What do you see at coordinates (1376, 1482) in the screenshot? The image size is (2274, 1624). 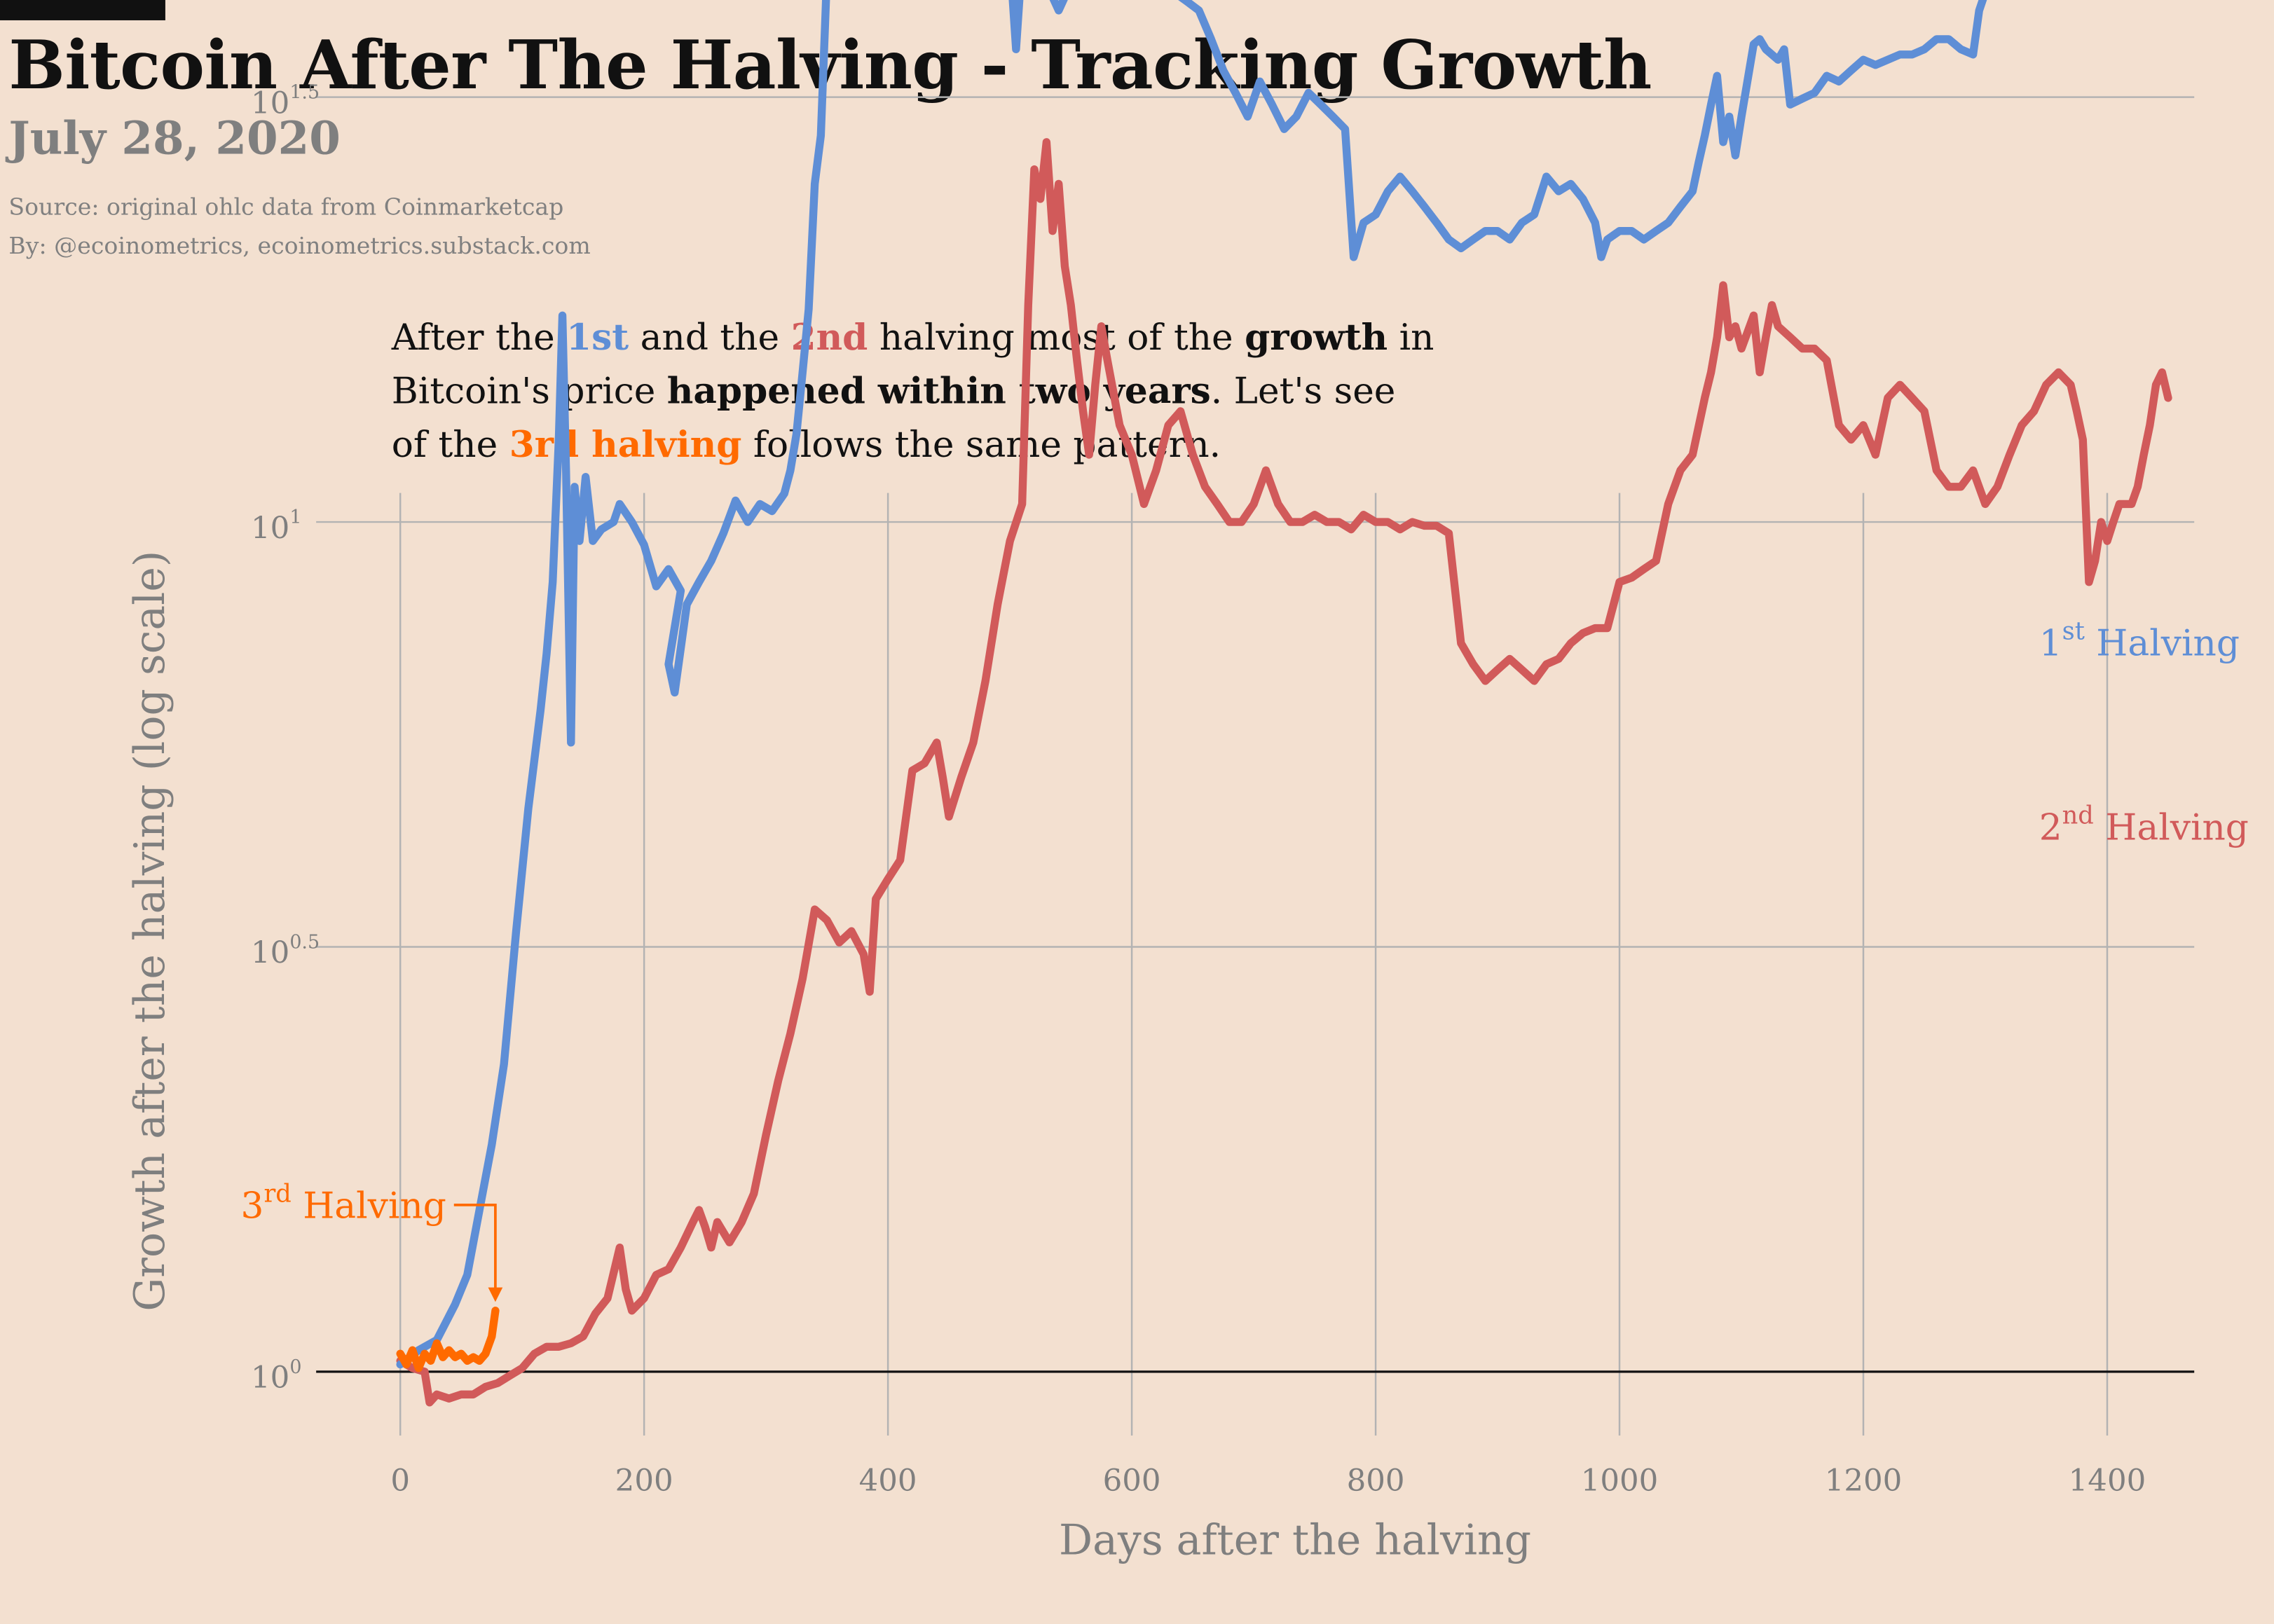 I see `x-tick-label: 800` at bounding box center [1376, 1482].